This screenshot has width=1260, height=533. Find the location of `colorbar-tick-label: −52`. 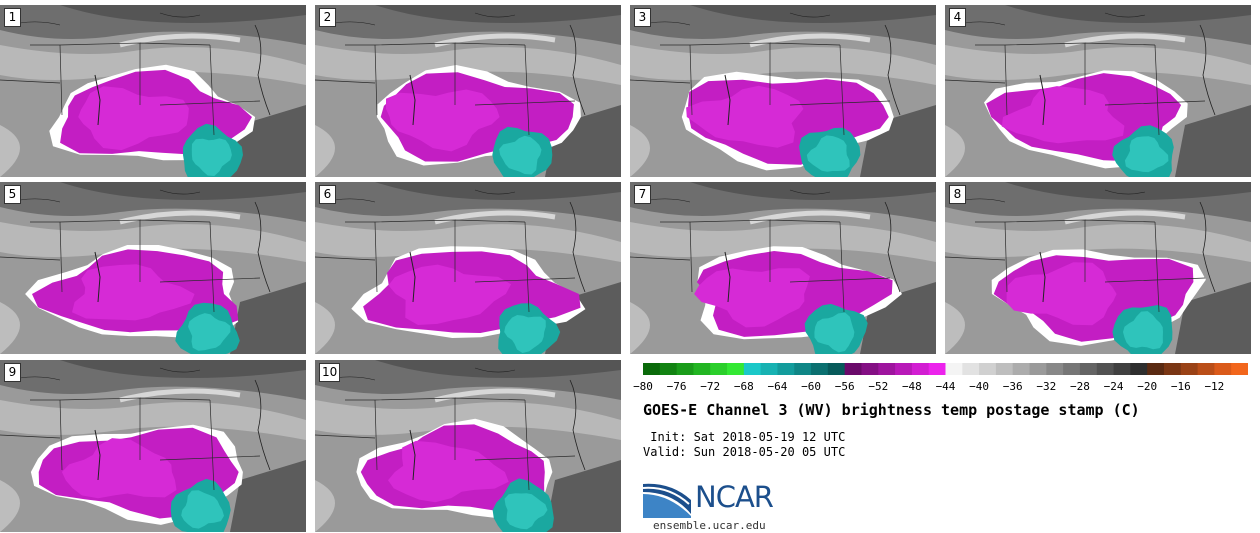

colorbar-tick-label: −52 is located at coordinates (878, 386).